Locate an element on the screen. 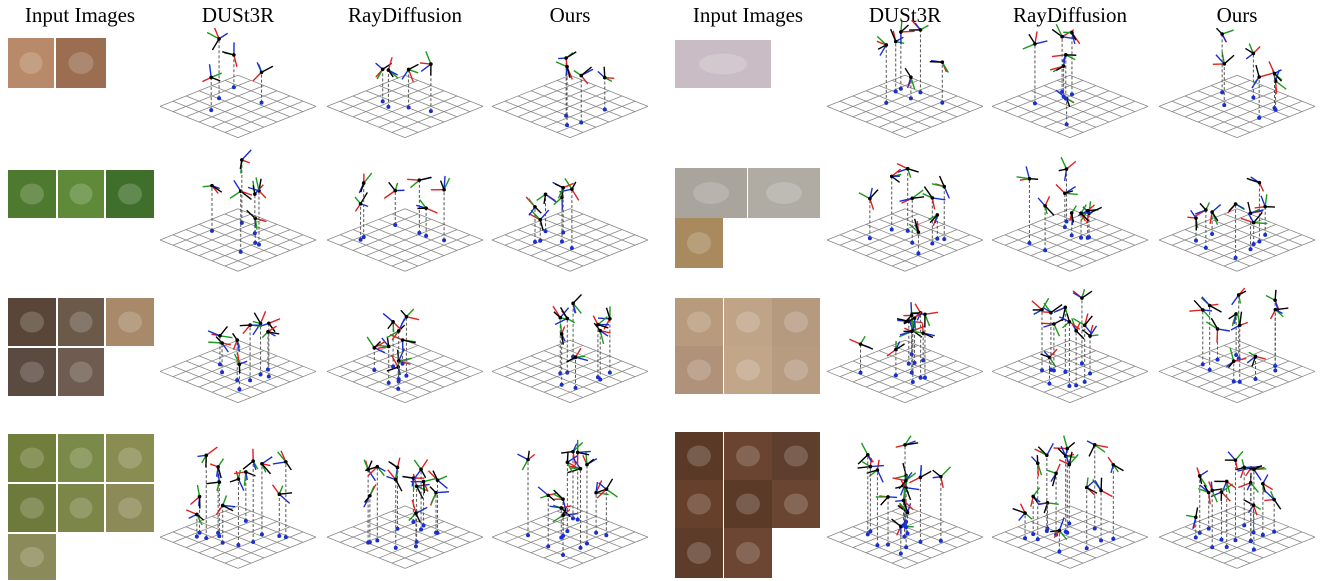  column-header: Ours is located at coordinates (570, 15).